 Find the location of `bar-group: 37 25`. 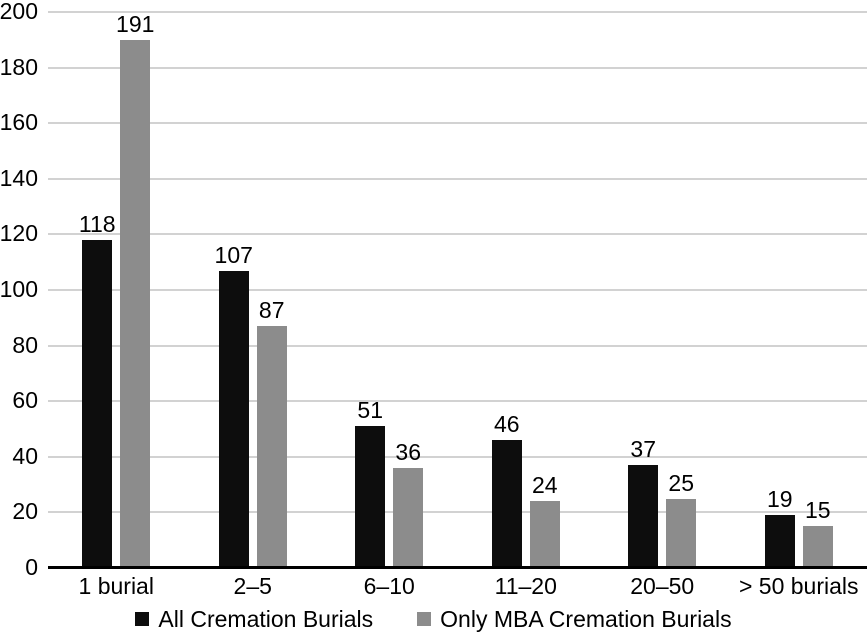

bar-group: 37 25 is located at coordinates (662, 290).